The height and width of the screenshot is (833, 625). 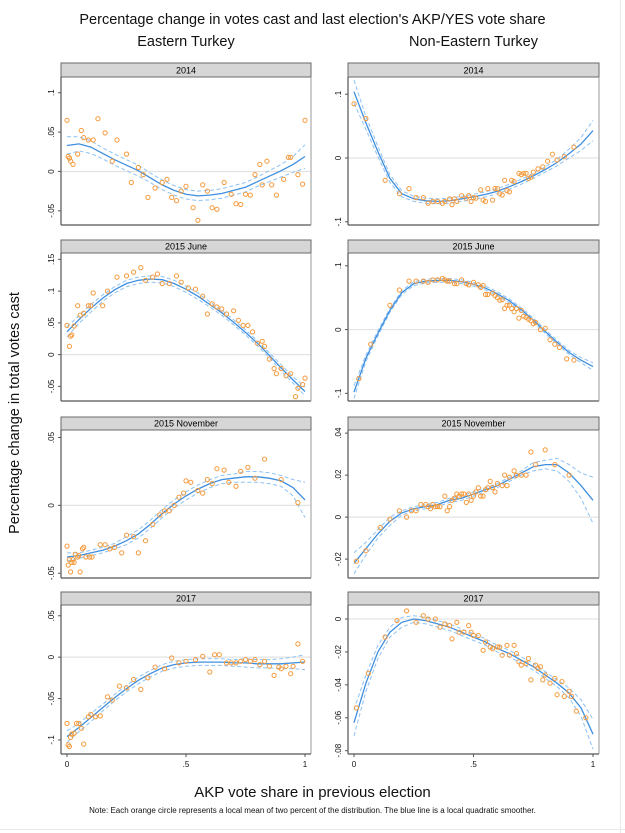 What do you see at coordinates (593, 764) in the screenshot?
I see `x-tick-label: 1` at bounding box center [593, 764].